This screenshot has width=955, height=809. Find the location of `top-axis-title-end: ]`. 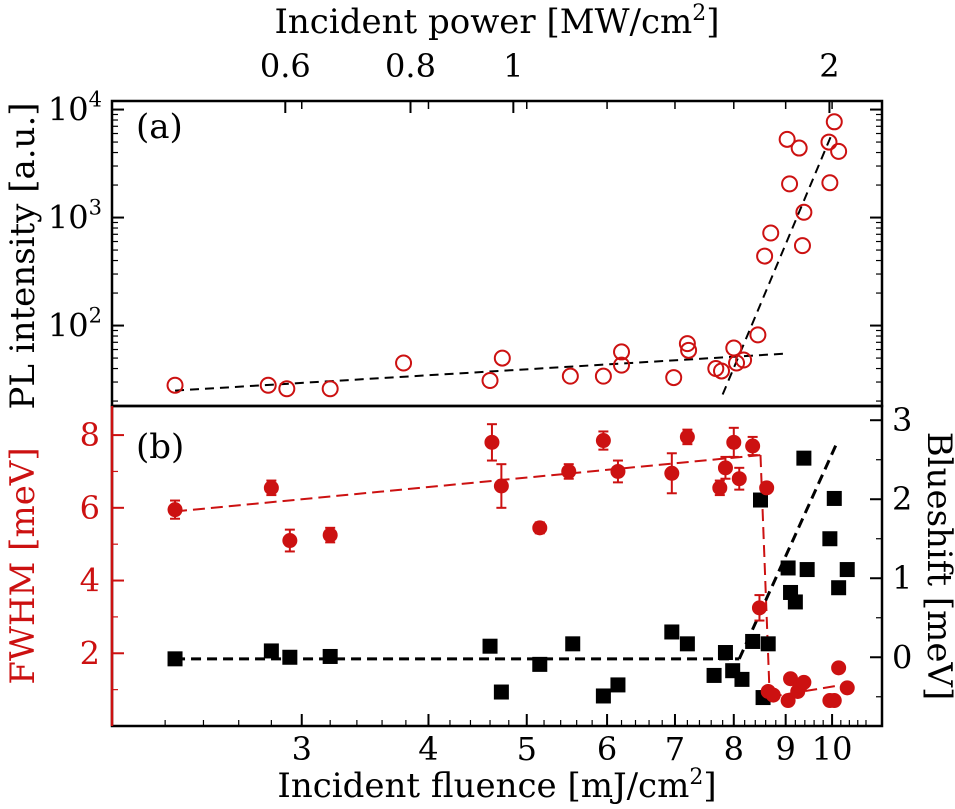

top-axis-title-end: ] is located at coordinates (712, 22).